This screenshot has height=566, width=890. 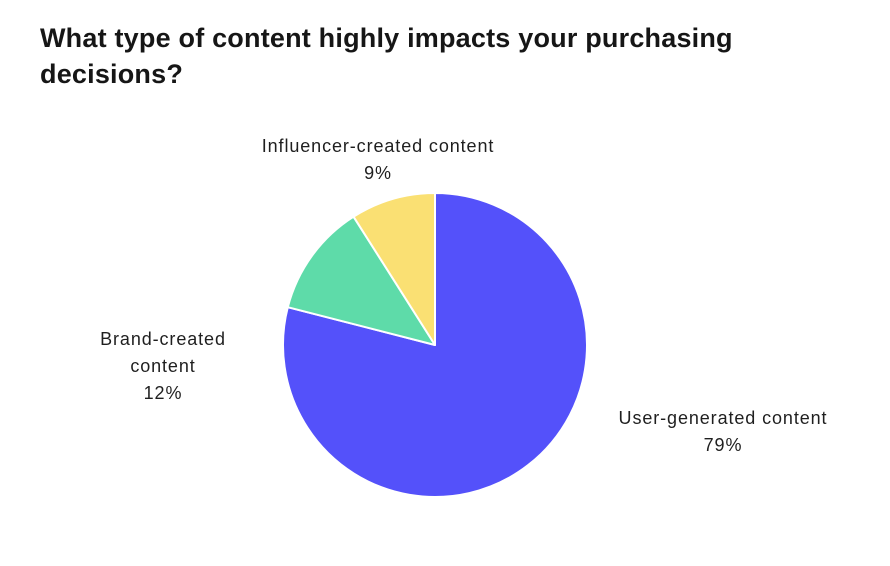 I want to click on slice-percent-text: 9%, so click(x=378, y=173).